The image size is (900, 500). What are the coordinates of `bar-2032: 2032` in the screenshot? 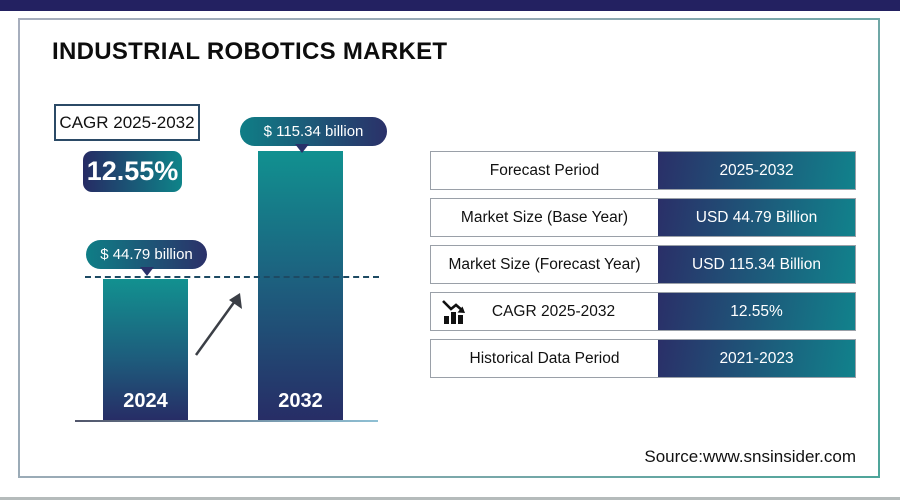 It's located at (300, 285).